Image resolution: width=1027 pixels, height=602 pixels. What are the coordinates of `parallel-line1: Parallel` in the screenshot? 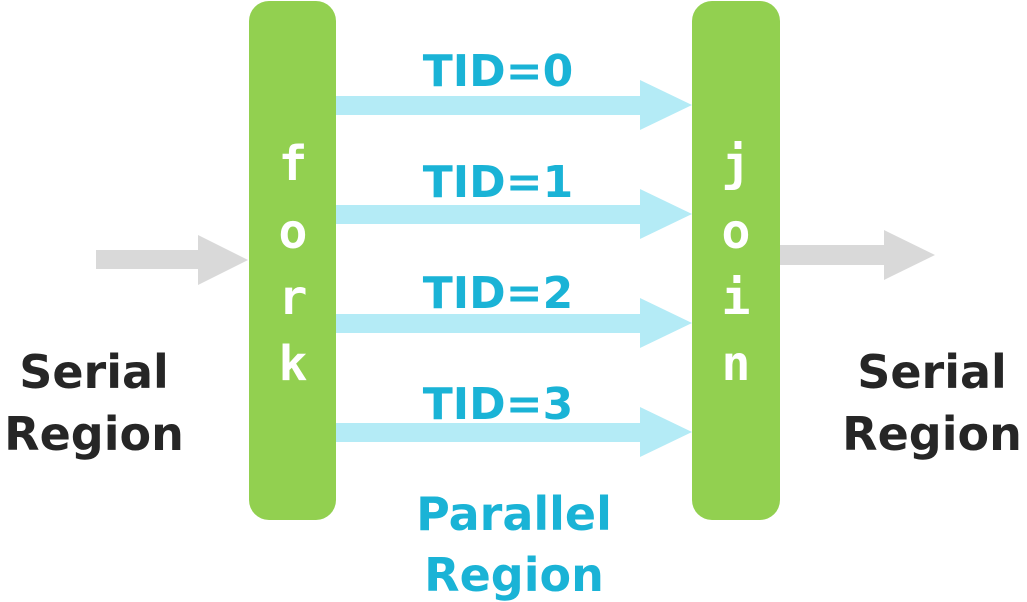 It's located at (514, 514).